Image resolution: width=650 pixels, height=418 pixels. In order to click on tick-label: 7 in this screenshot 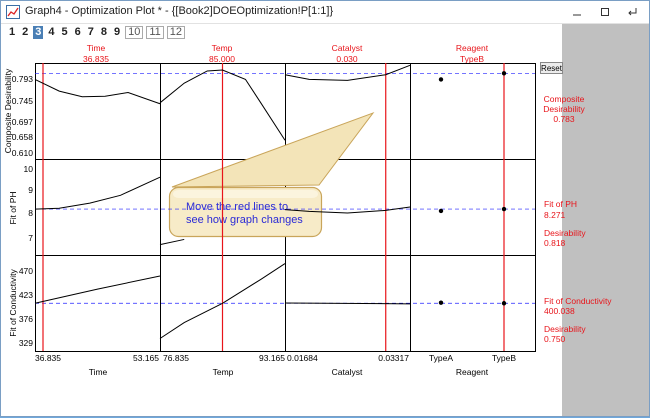, I will do `click(30, 238)`.